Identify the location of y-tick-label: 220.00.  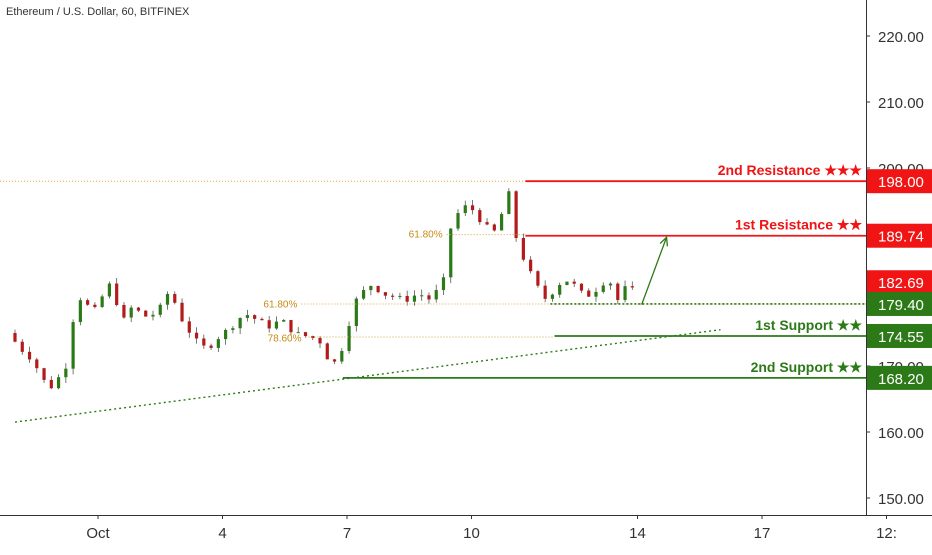
(901, 37).